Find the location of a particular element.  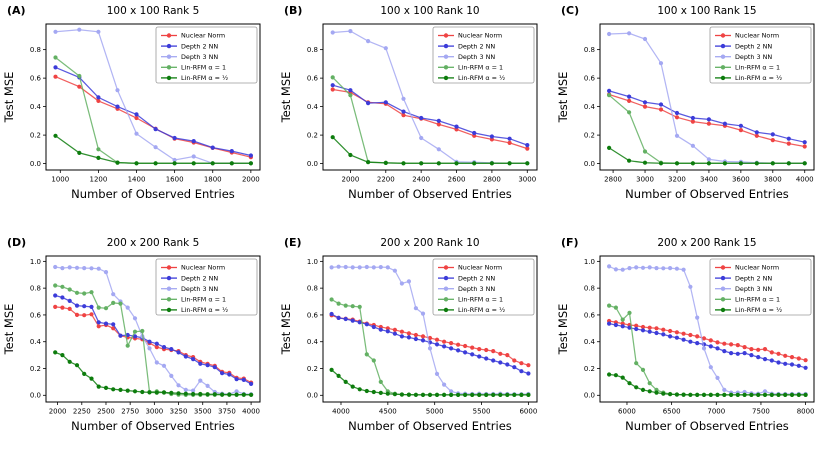

x-tick-label: 4000 is located at coordinates (251, 412).